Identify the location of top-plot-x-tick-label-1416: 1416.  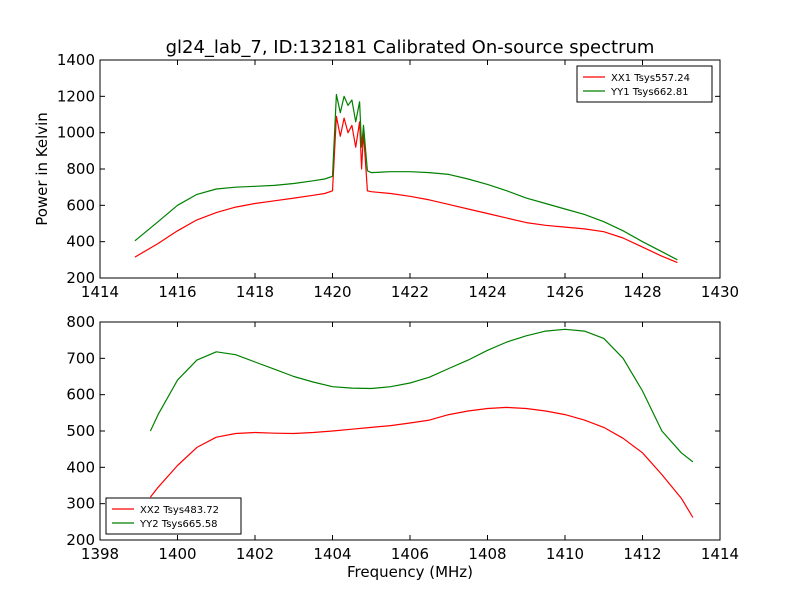
(177, 292).